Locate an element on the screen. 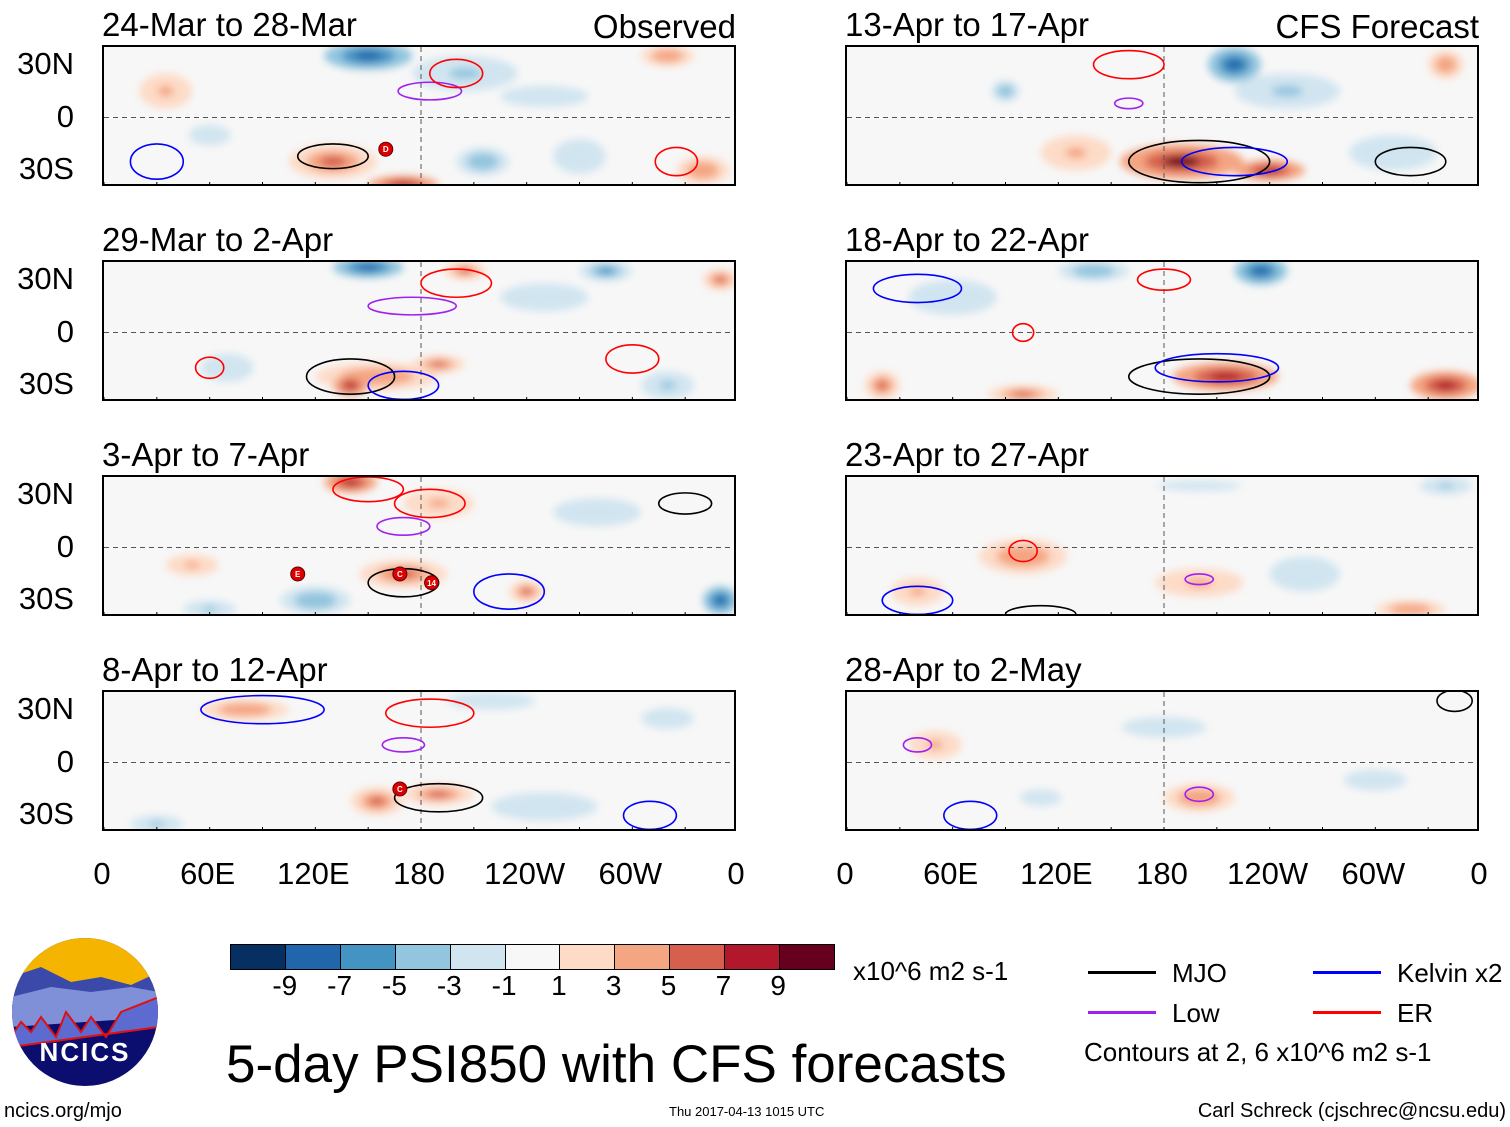 The width and height of the screenshot is (1510, 1127). legend-label: MJO is located at coordinates (1199, 973).